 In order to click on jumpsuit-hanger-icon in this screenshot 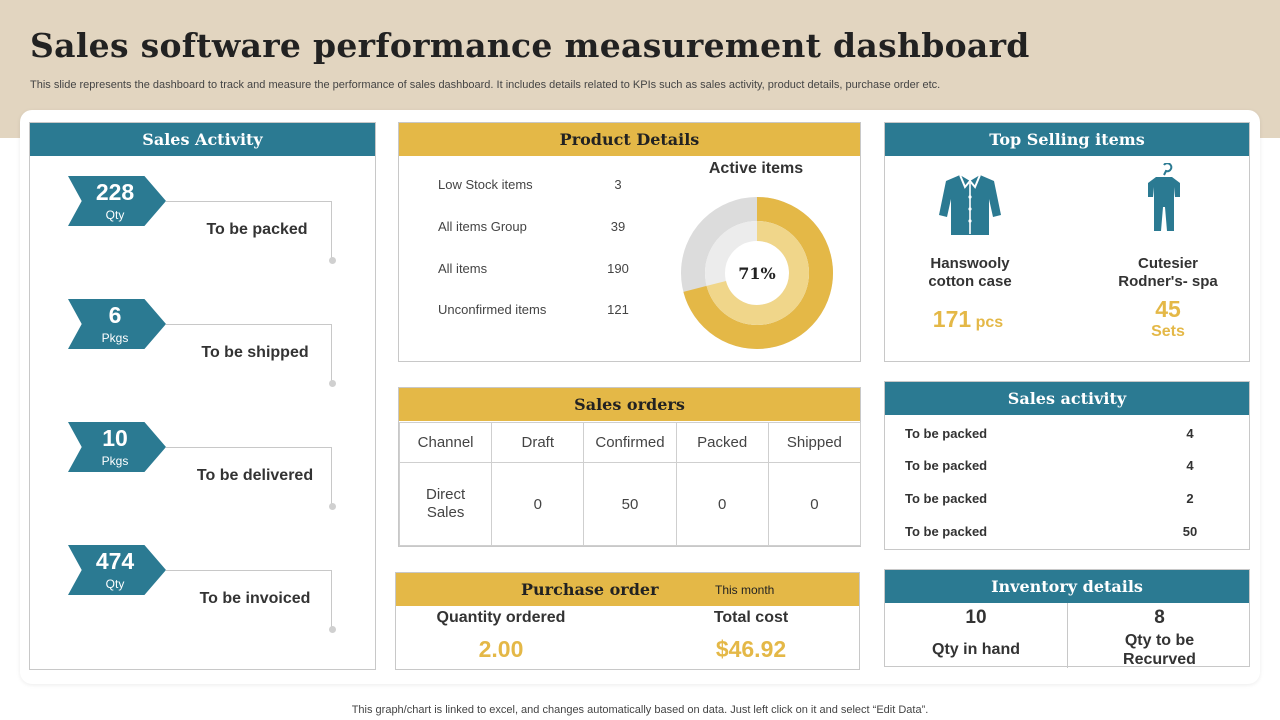, I will do `click(1164, 197)`.